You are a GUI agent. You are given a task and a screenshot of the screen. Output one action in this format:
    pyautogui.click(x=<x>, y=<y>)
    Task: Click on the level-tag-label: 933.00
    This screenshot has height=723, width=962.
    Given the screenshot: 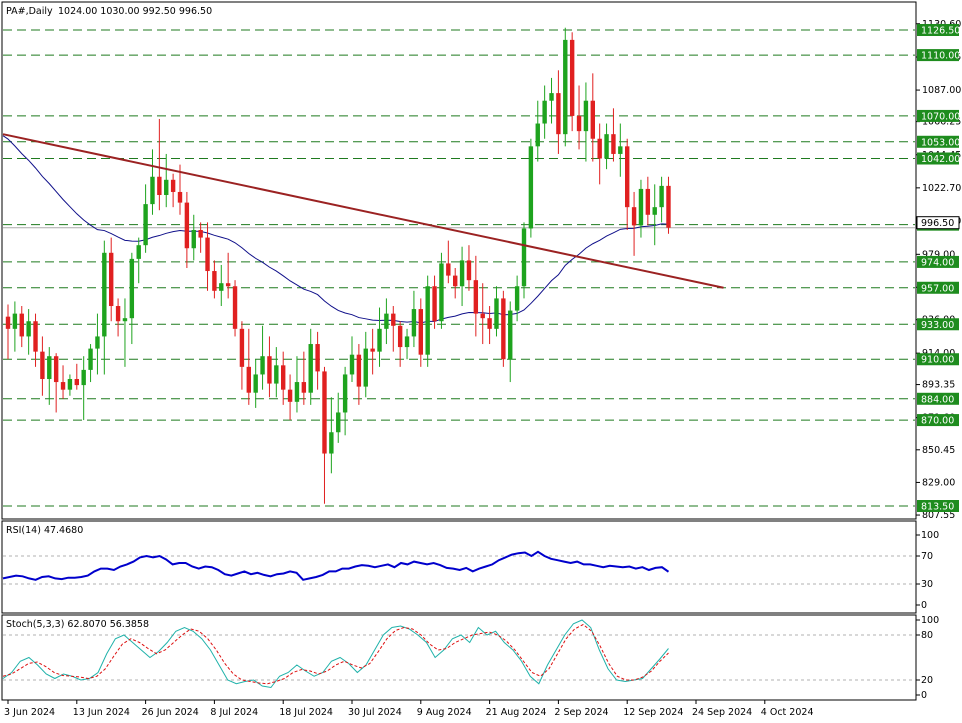 What is the action you would take?
    pyautogui.click(x=937, y=325)
    